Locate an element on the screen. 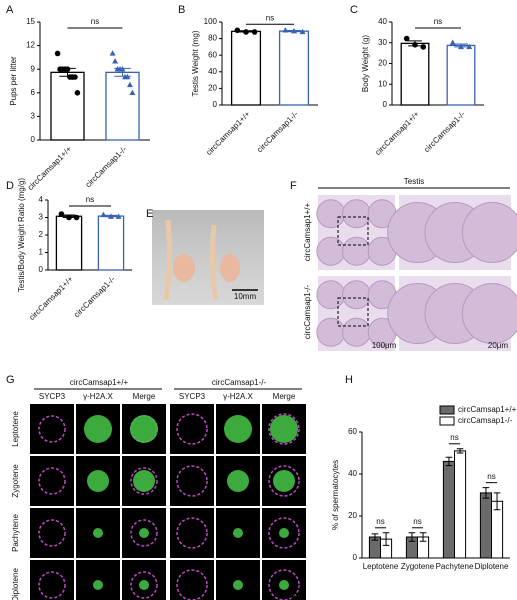  x-tick-label: Zygotene is located at coordinates (418, 566).